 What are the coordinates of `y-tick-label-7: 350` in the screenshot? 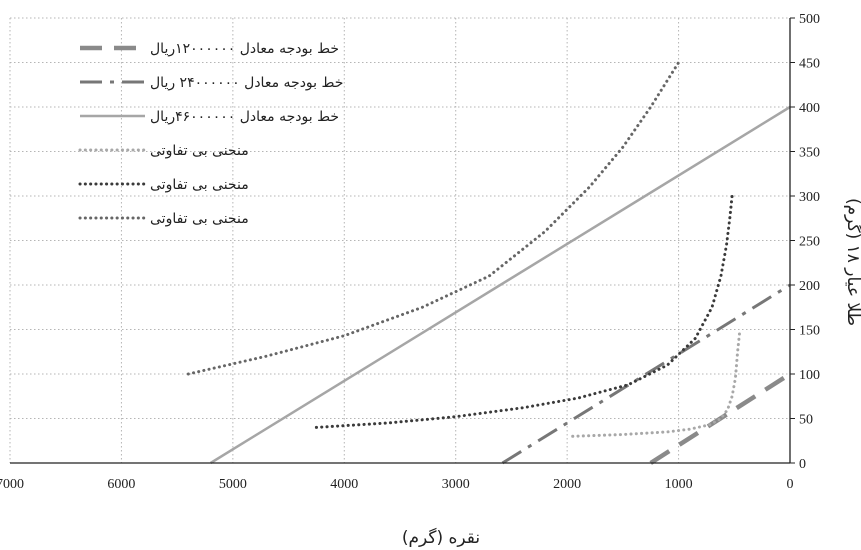 It's located at (809, 153).